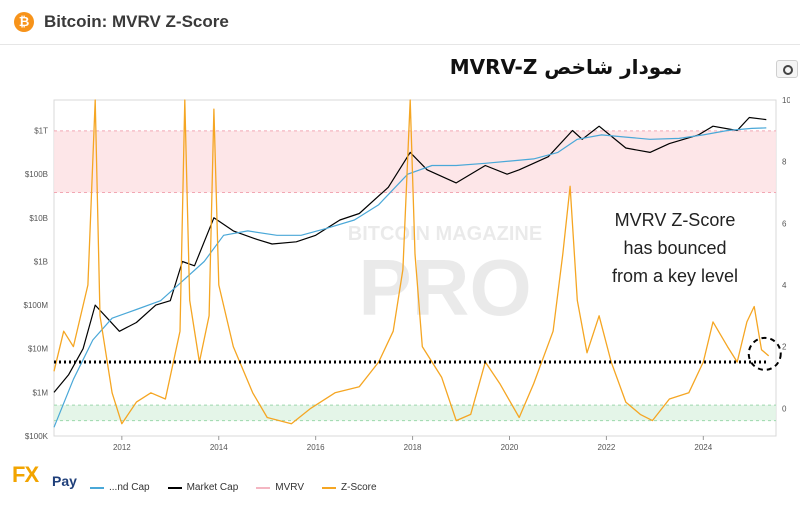 The image size is (800, 505). I want to click on legend-item: Z-Score, so click(349, 487).